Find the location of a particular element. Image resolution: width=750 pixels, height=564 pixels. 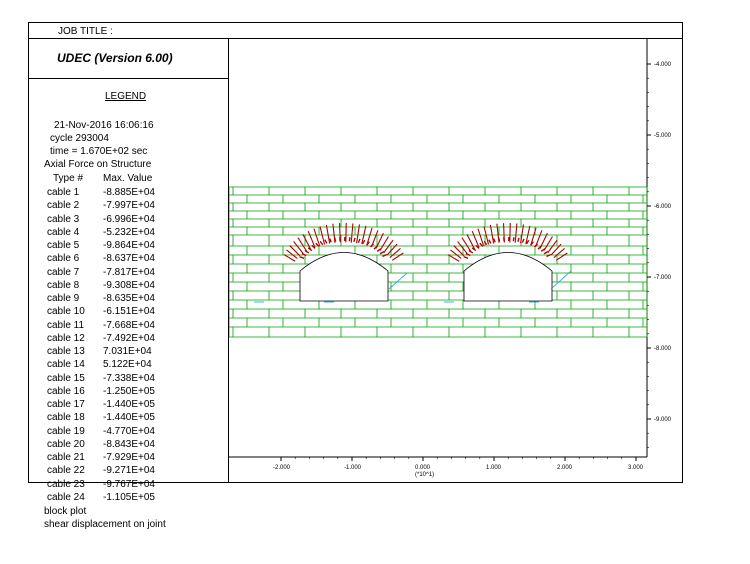

cable-max-value: -7.997E+04 is located at coordinates (129, 206).